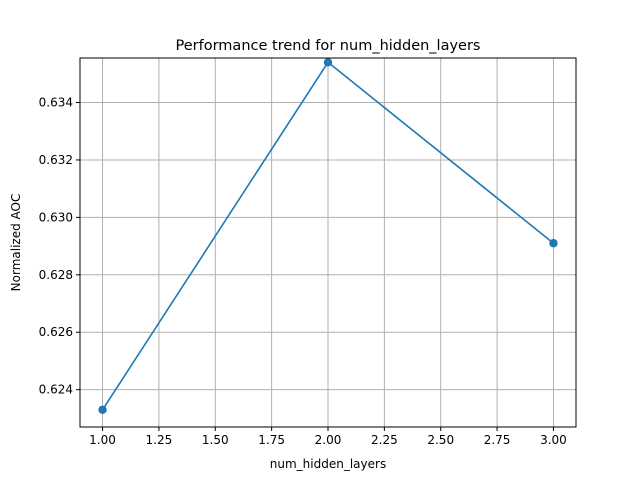 The width and height of the screenshot is (640, 480). I want to click on y-tick-label: 0.628, so click(56, 275).